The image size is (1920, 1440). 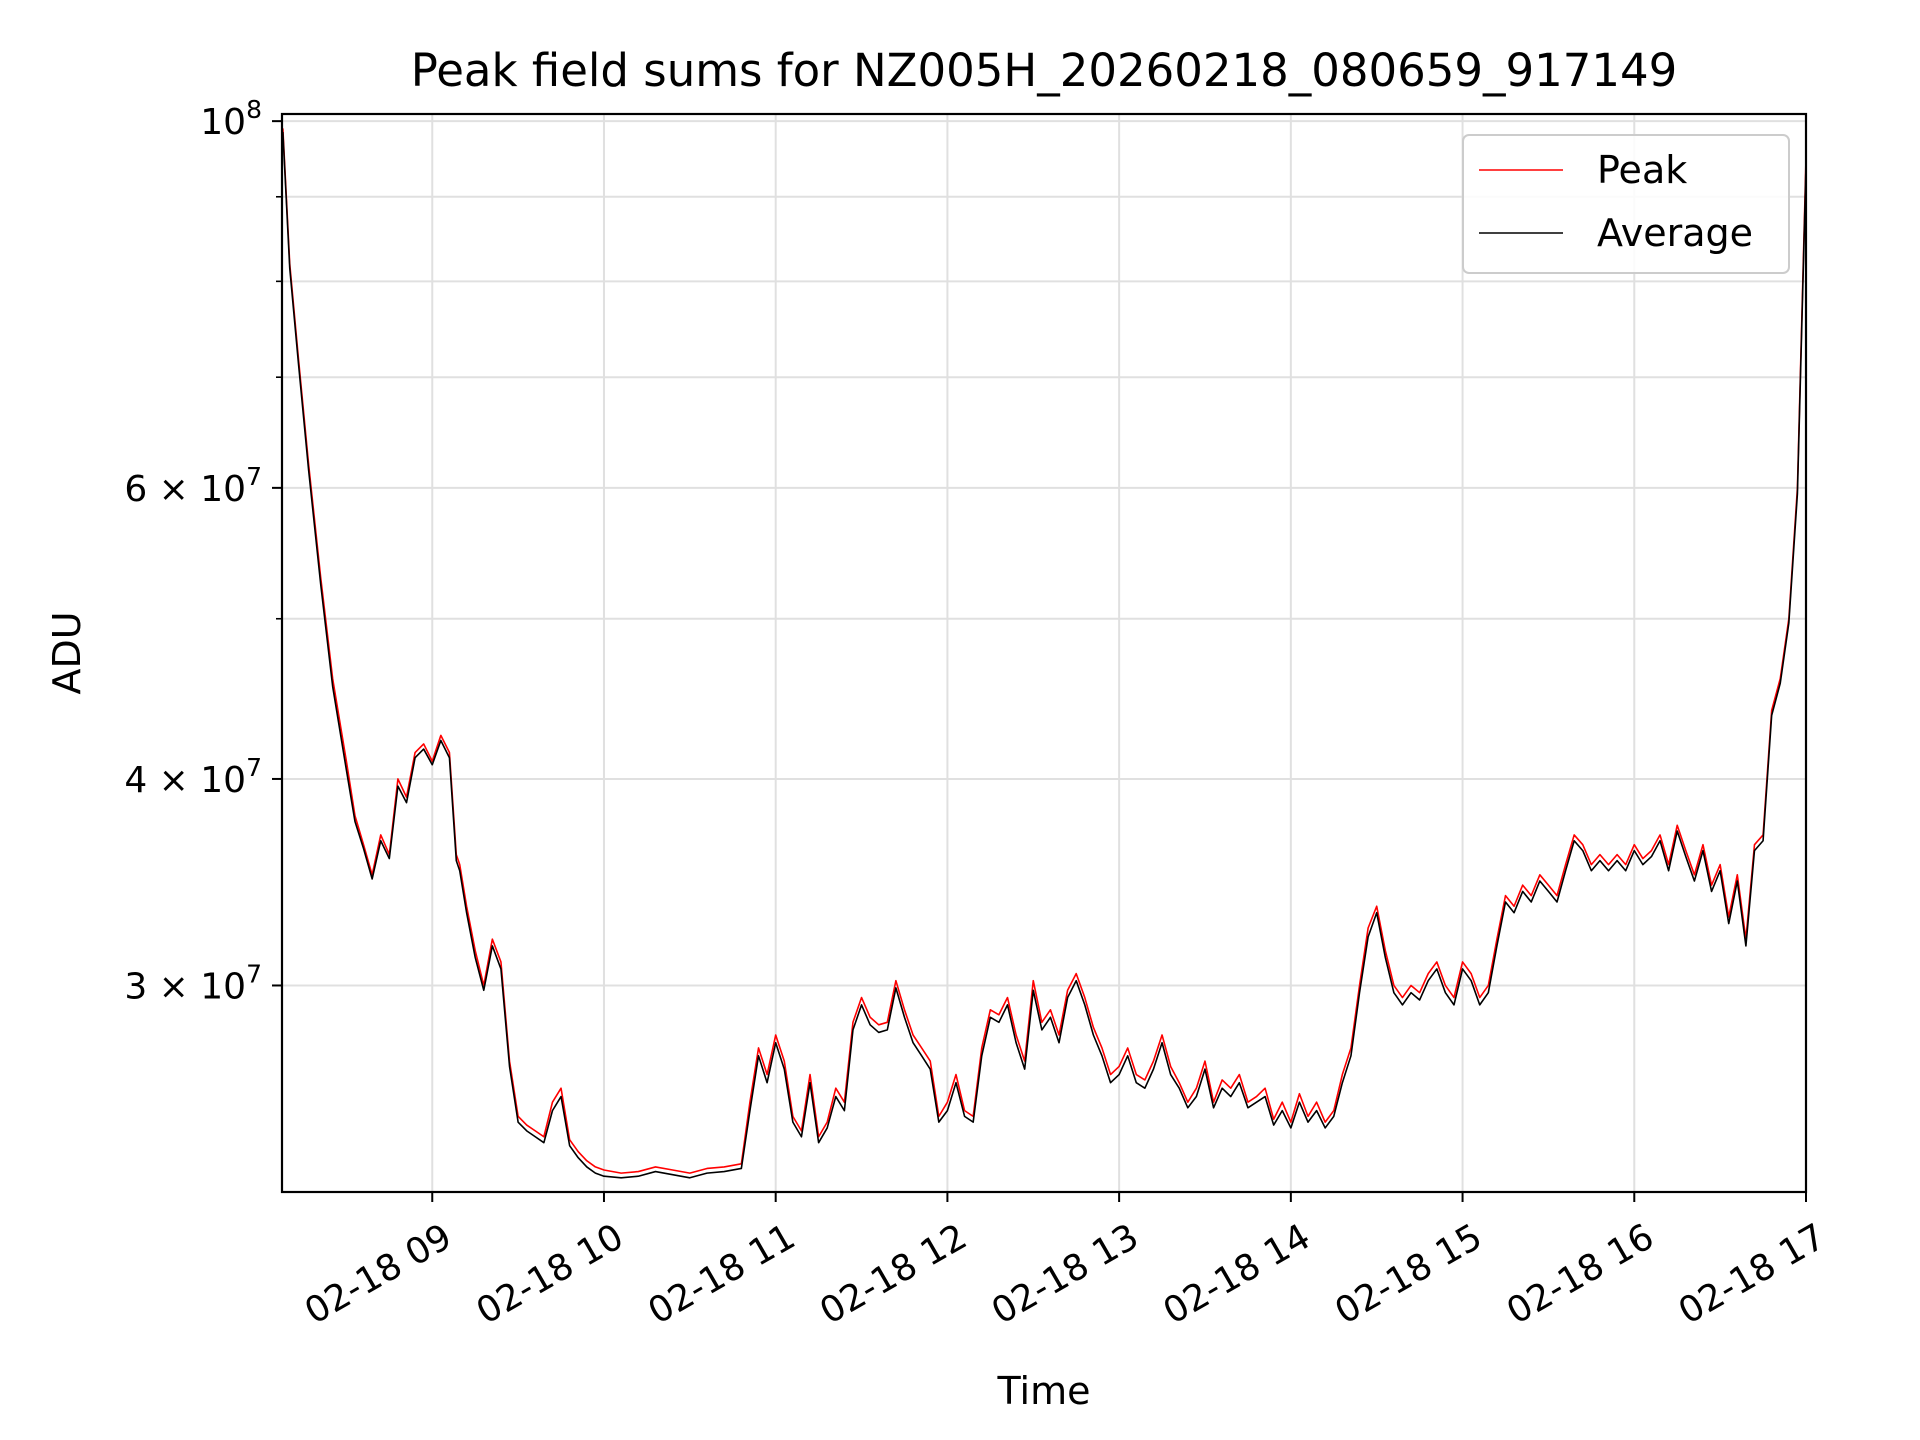 What do you see at coordinates (1626, 204) in the screenshot?
I see `legend: Peak Average` at bounding box center [1626, 204].